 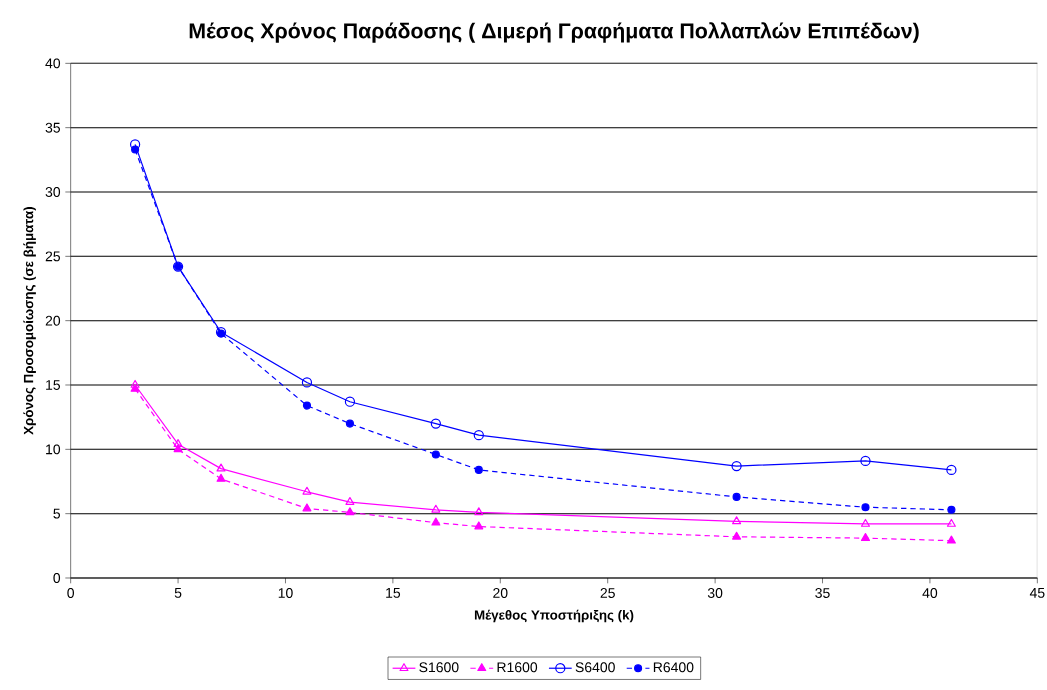 What do you see at coordinates (53, 320) in the screenshot?
I see `y-tick-label: 20` at bounding box center [53, 320].